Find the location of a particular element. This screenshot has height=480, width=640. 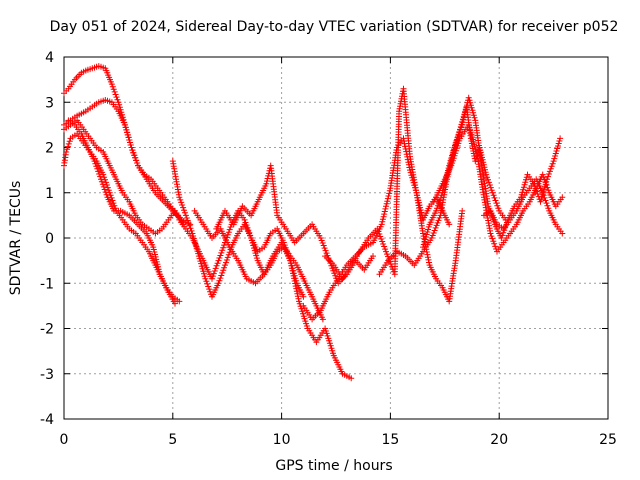

y-tick-label: 4 is located at coordinates (49, 58).